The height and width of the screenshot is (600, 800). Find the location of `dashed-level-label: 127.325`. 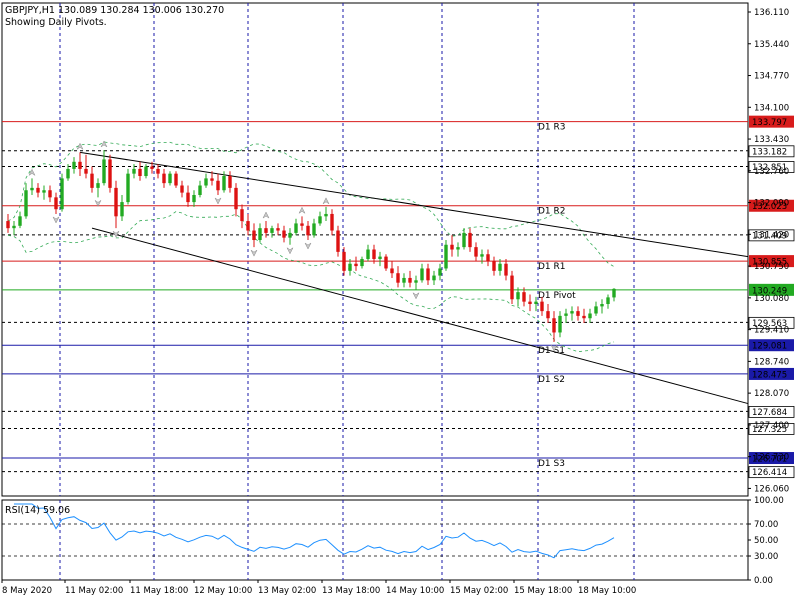

dashed-level-label: 127.325 is located at coordinates (769, 430).